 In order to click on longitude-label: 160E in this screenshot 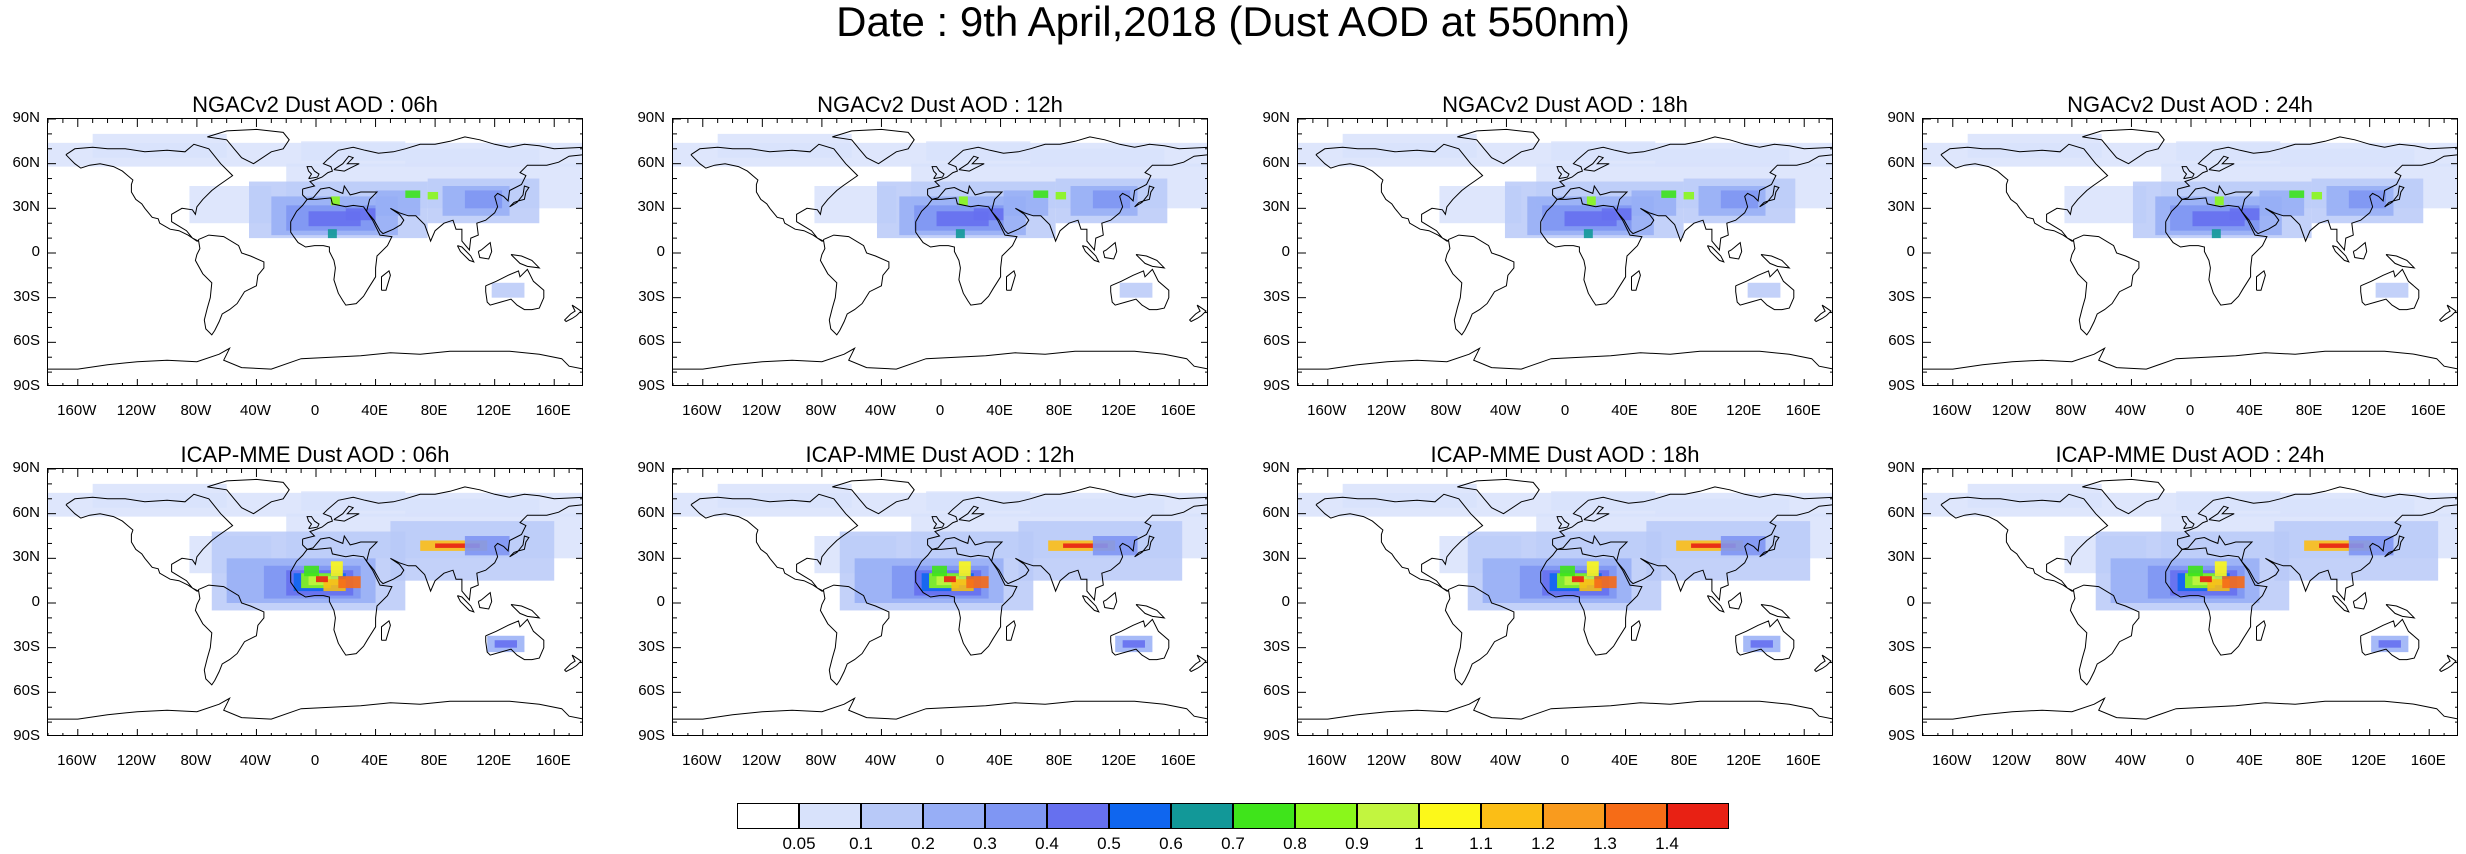, I will do `click(1178, 410)`.